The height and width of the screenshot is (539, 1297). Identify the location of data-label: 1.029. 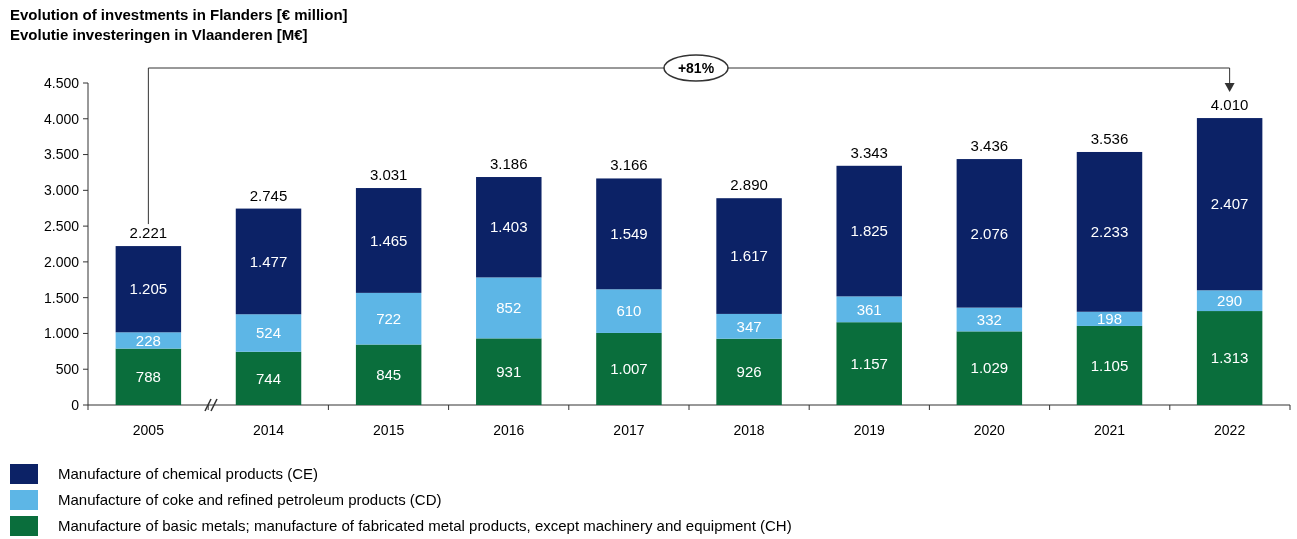
(989, 368).